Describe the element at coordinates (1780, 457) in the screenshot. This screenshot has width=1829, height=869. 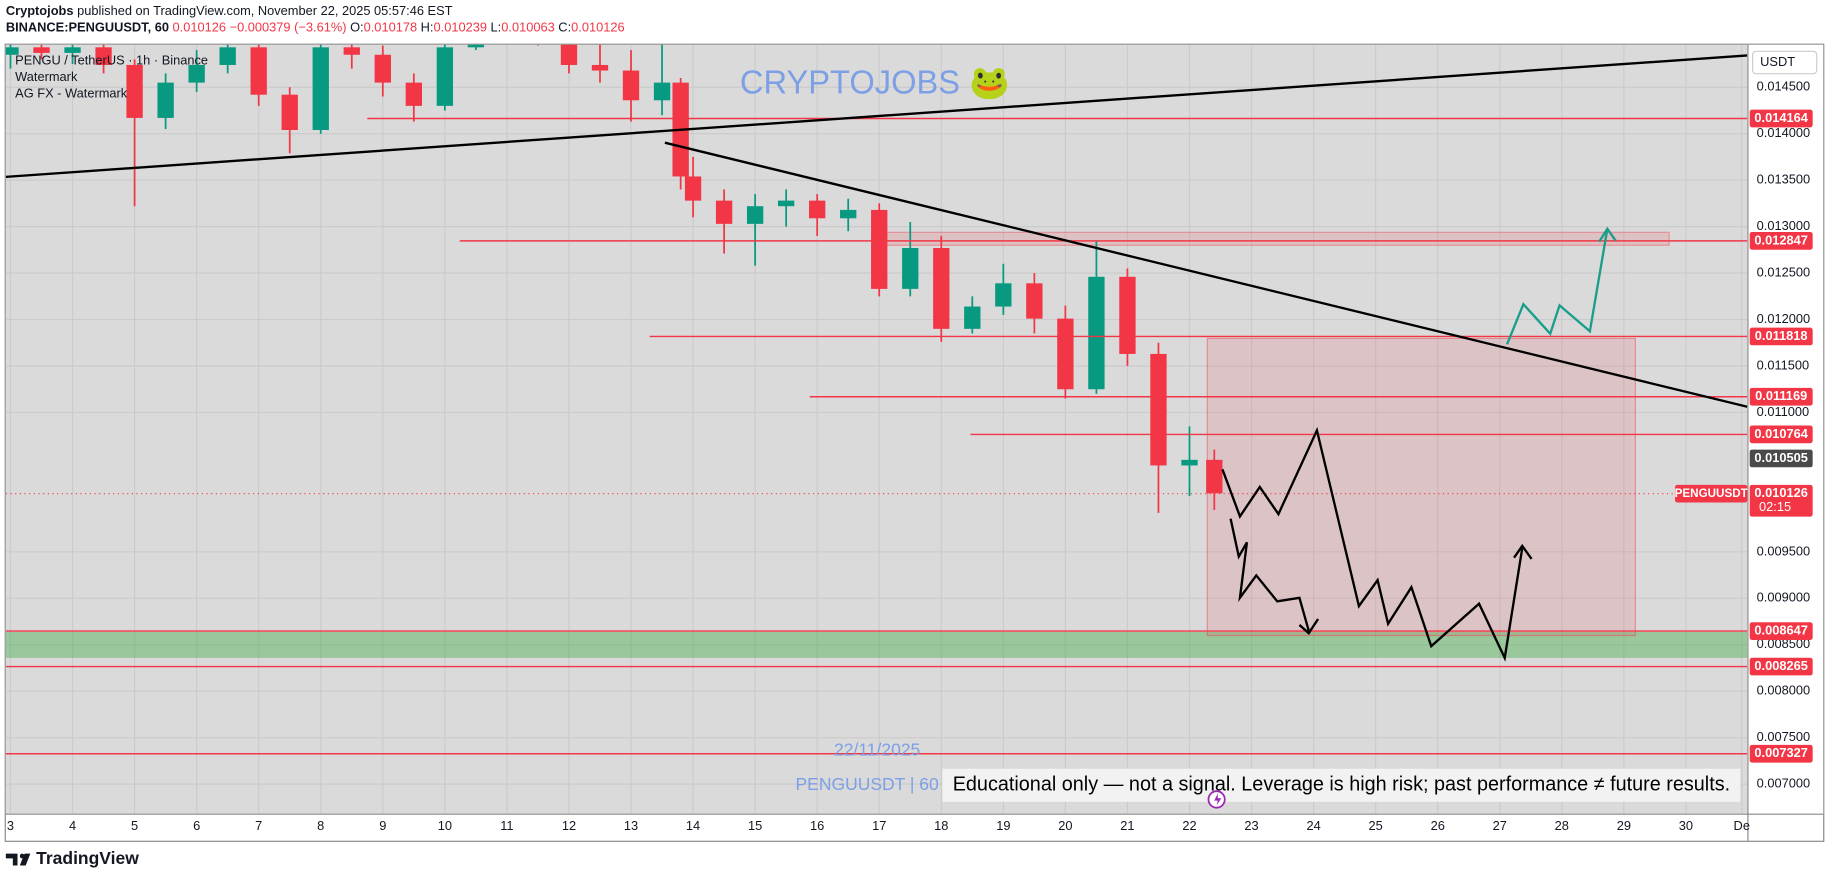
I see `marker-label: 0.010505` at that location.